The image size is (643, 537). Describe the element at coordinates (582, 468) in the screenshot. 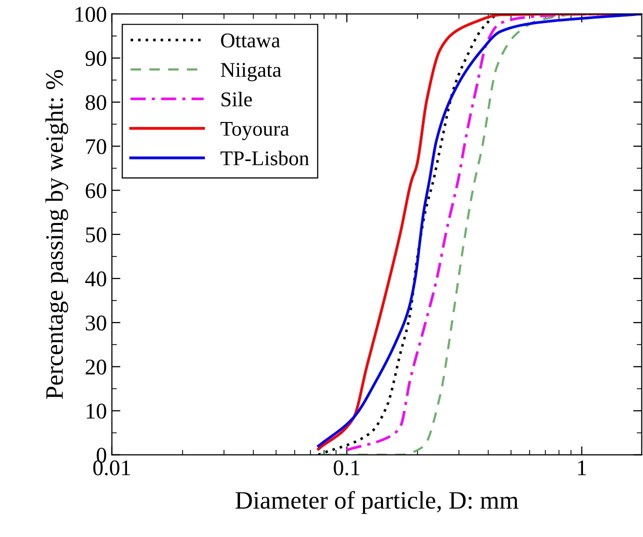

I see `x-tick-label: 1` at that location.